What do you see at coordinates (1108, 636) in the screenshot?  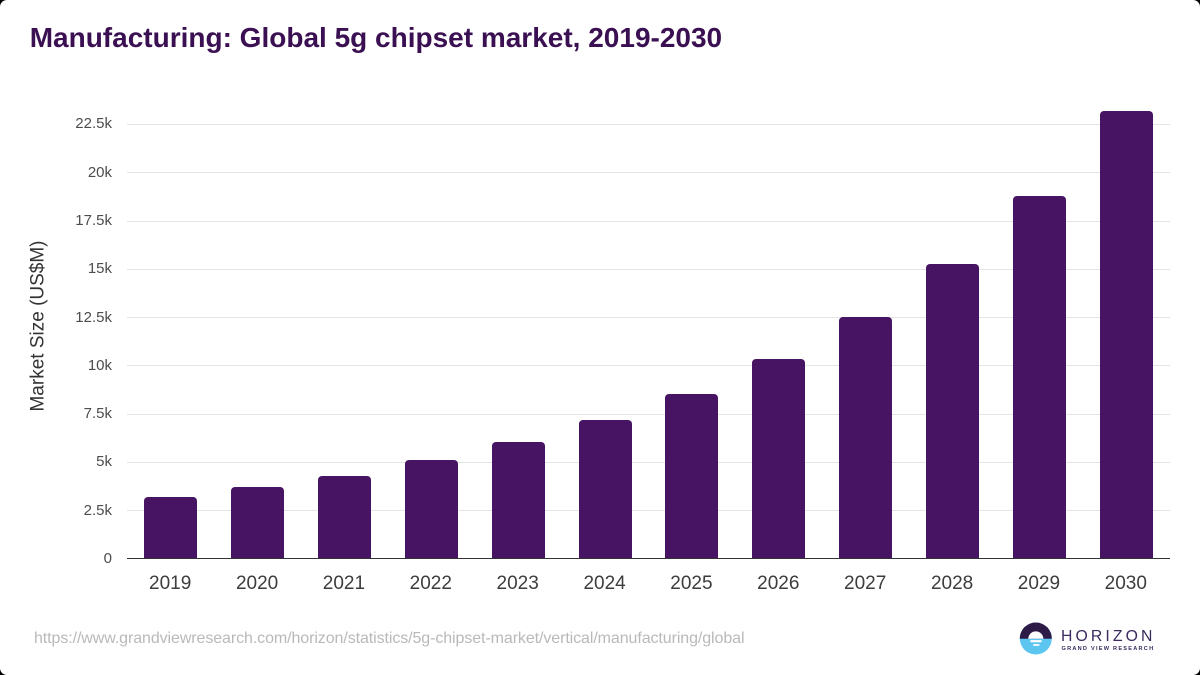 I see `svg-text: HORIZON` at bounding box center [1108, 636].